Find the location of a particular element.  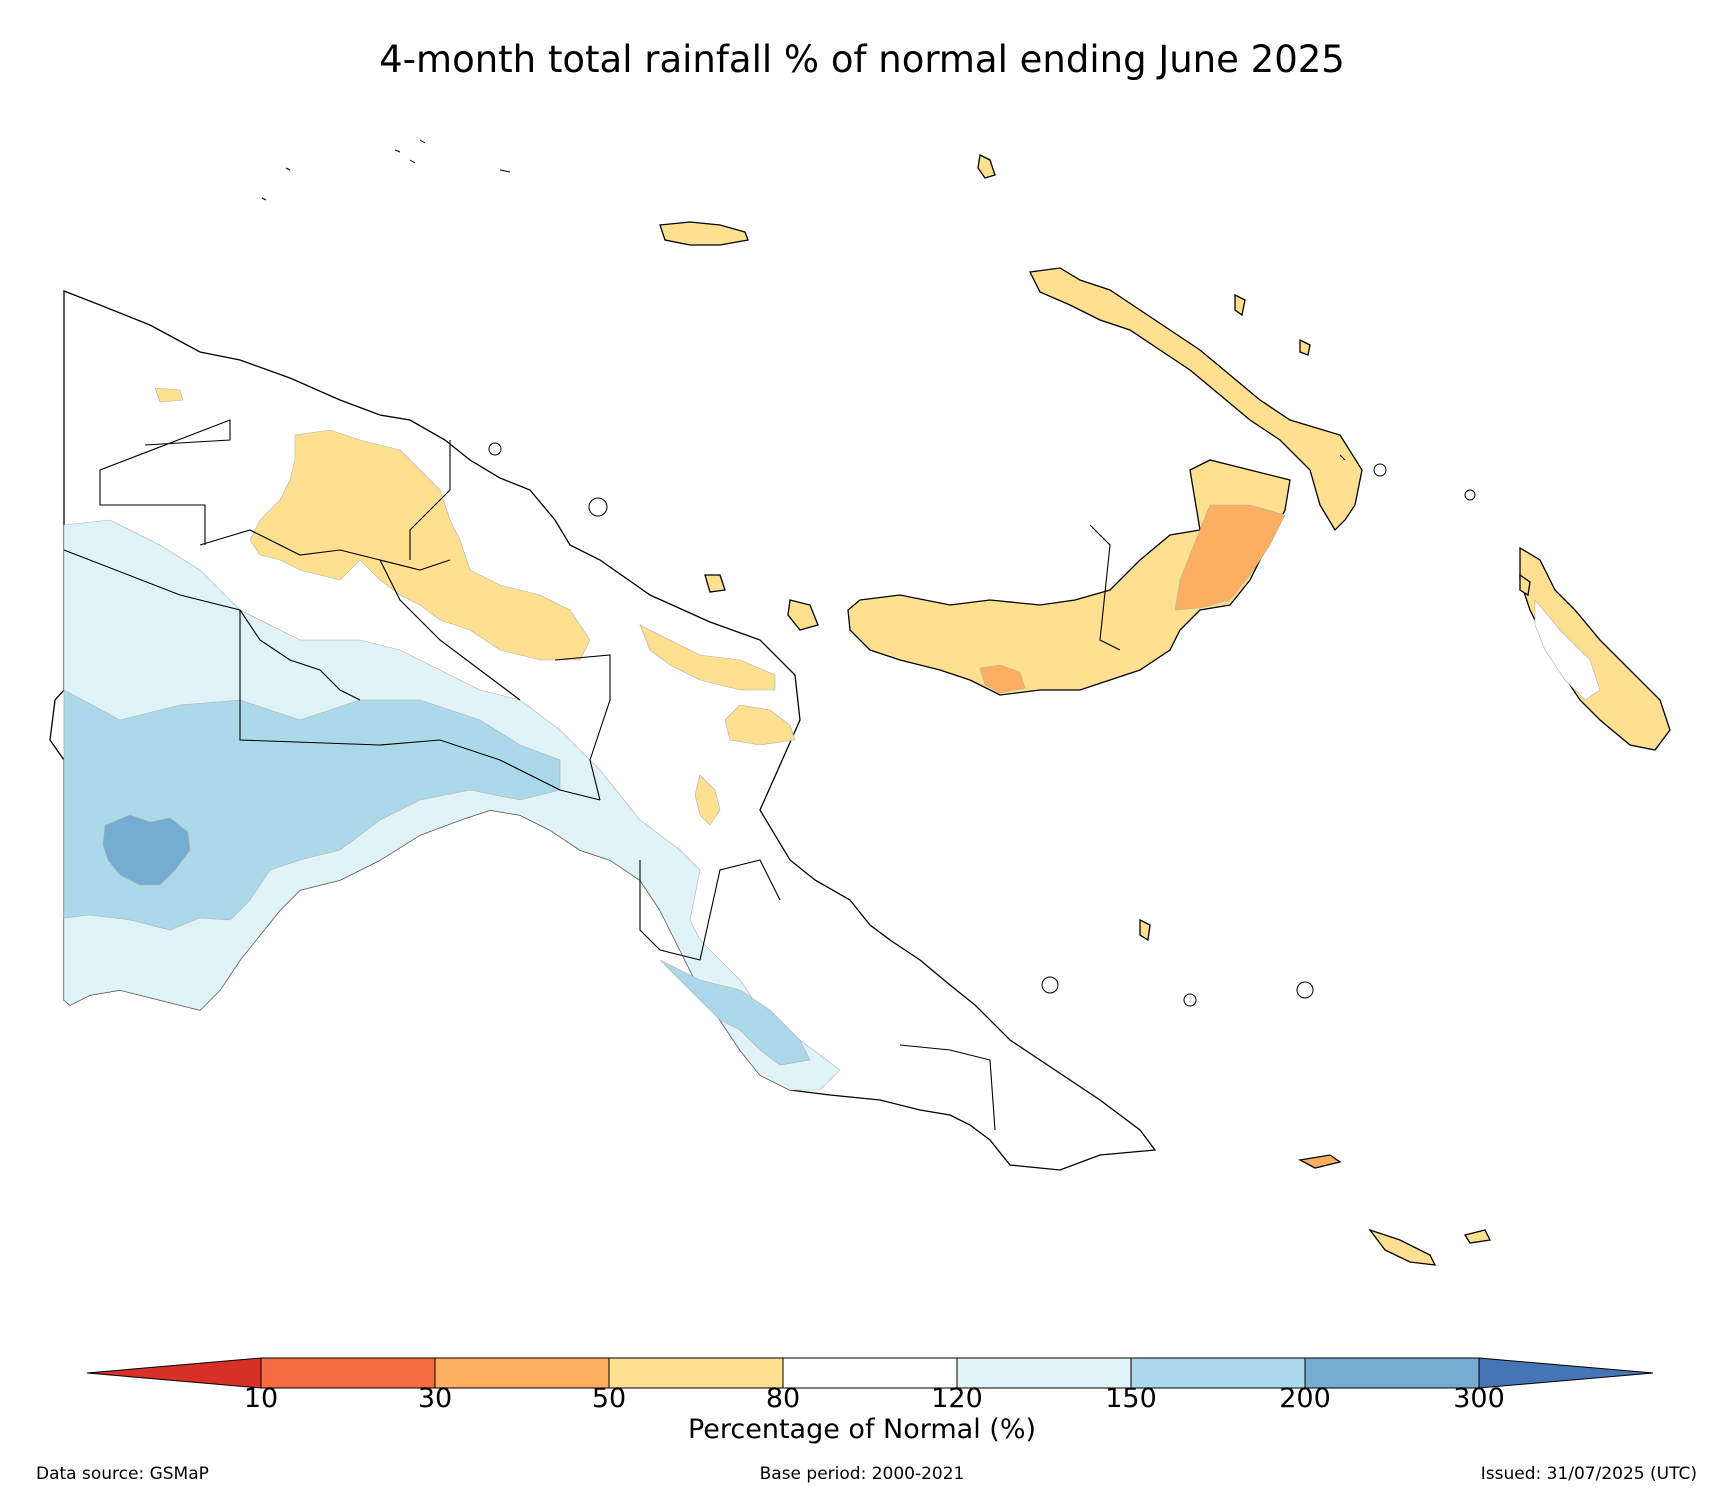

colorbar-tick: 30 is located at coordinates (435, 1398).